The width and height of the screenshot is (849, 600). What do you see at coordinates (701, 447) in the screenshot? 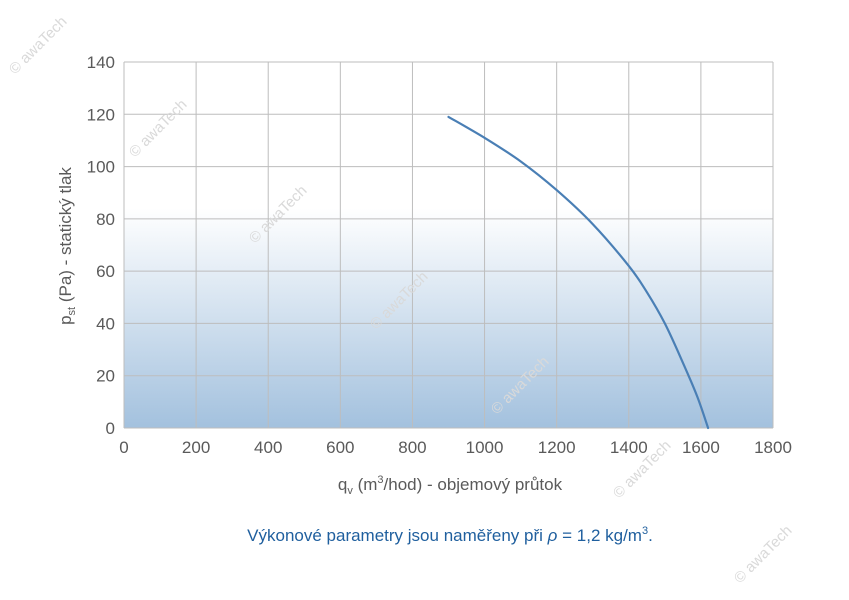
I see `x-tick-label: 1600` at bounding box center [701, 447].